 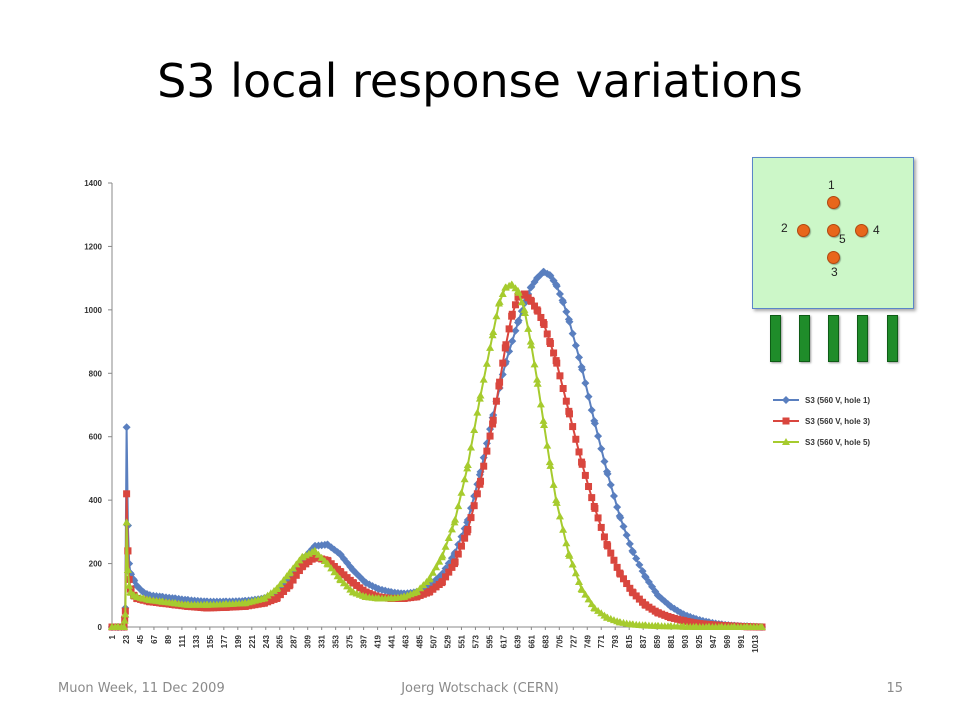 I want to click on x-tick-label: 309, so click(x=308, y=641).